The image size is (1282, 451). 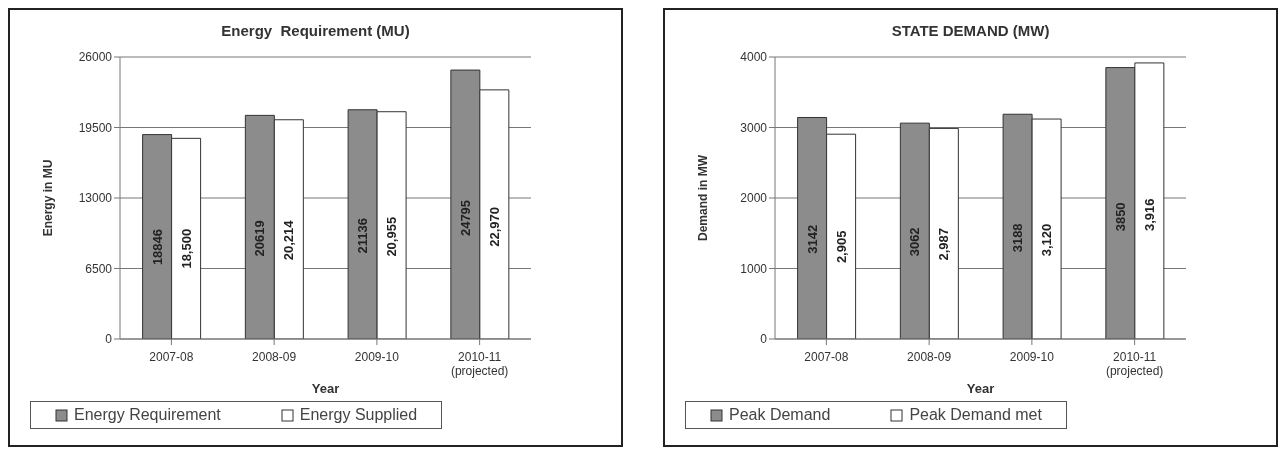 I want to click on y-tick-label: 13000, so click(x=95, y=198).